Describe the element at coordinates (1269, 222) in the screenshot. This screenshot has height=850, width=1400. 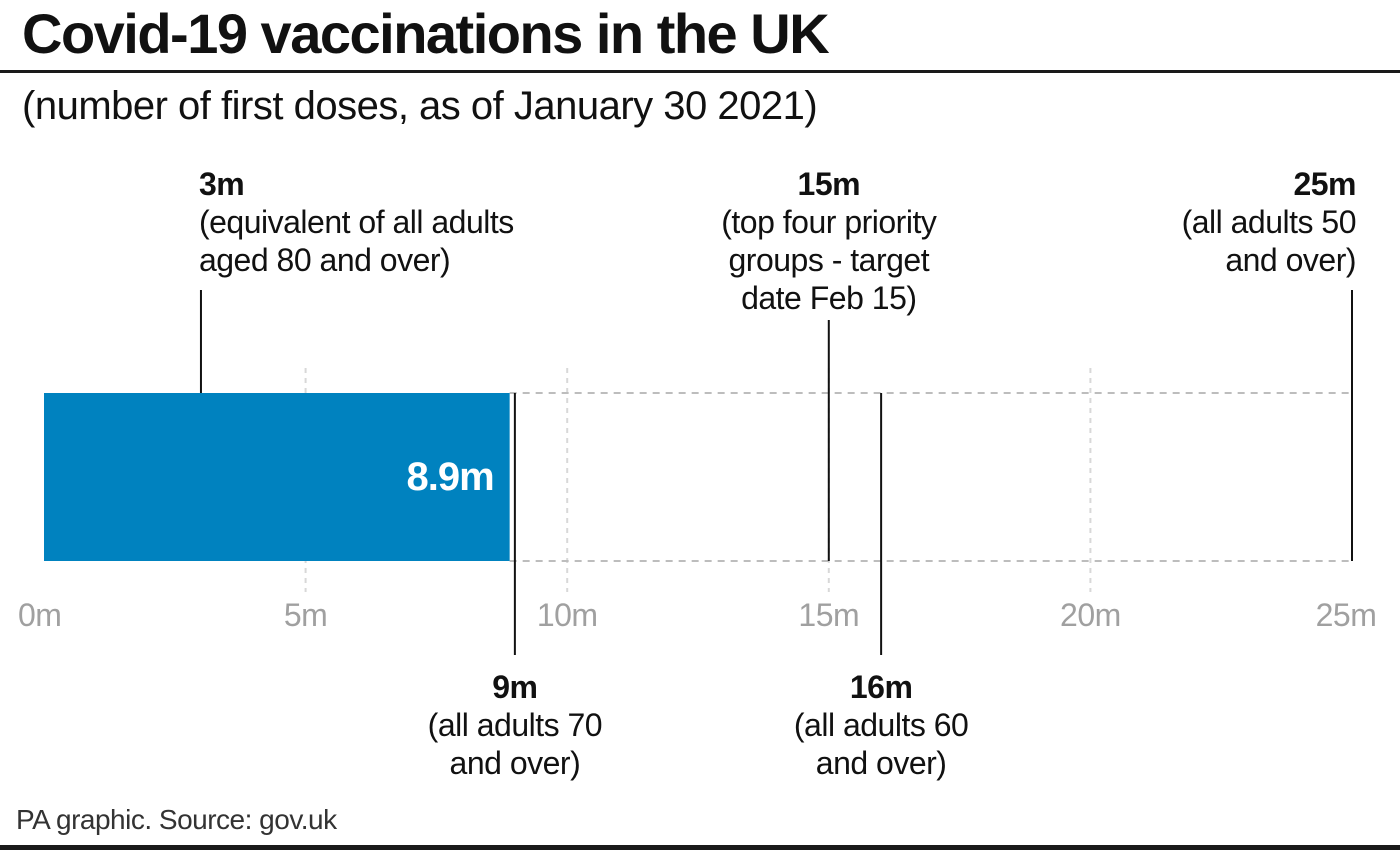
I see `marker-25m-note-line: (all adults 50` at that location.